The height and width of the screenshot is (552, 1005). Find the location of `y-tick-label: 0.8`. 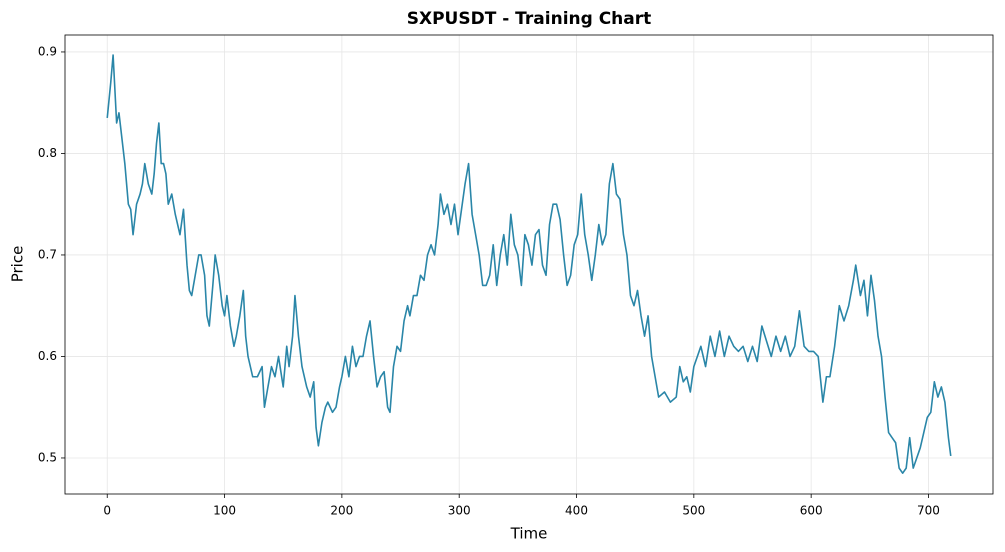

y-tick-label: 0.8 is located at coordinates (47, 153).